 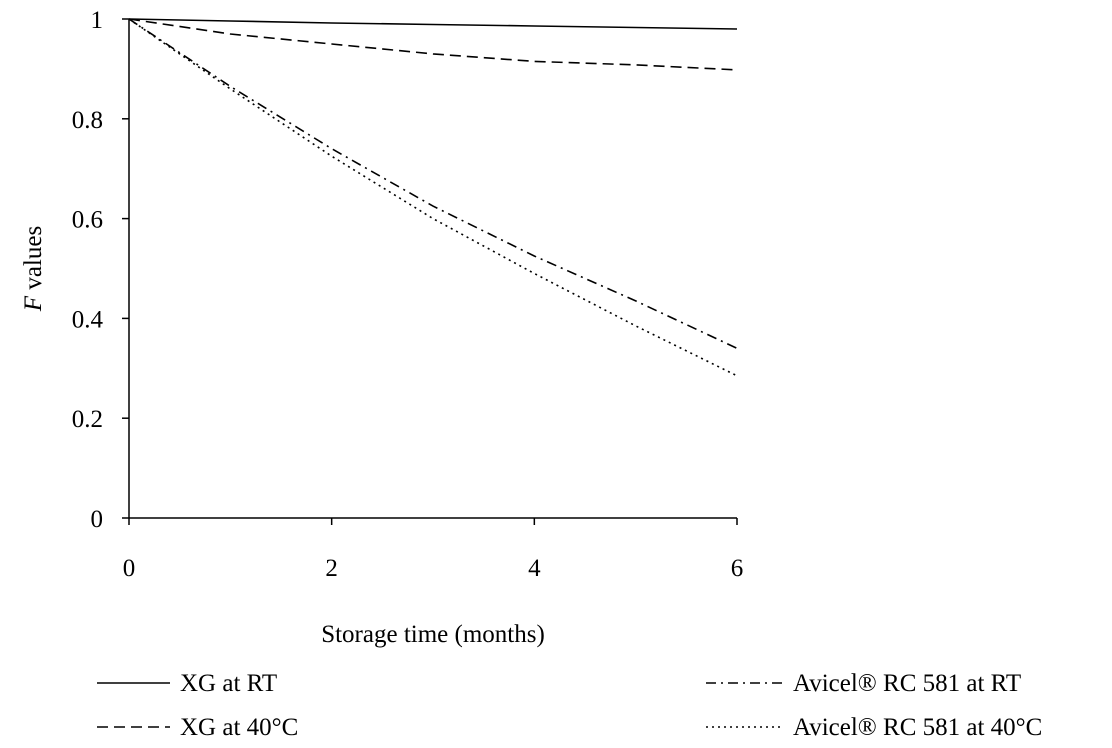 What do you see at coordinates (331, 568) in the screenshot?
I see `x-tick-label: 2` at bounding box center [331, 568].